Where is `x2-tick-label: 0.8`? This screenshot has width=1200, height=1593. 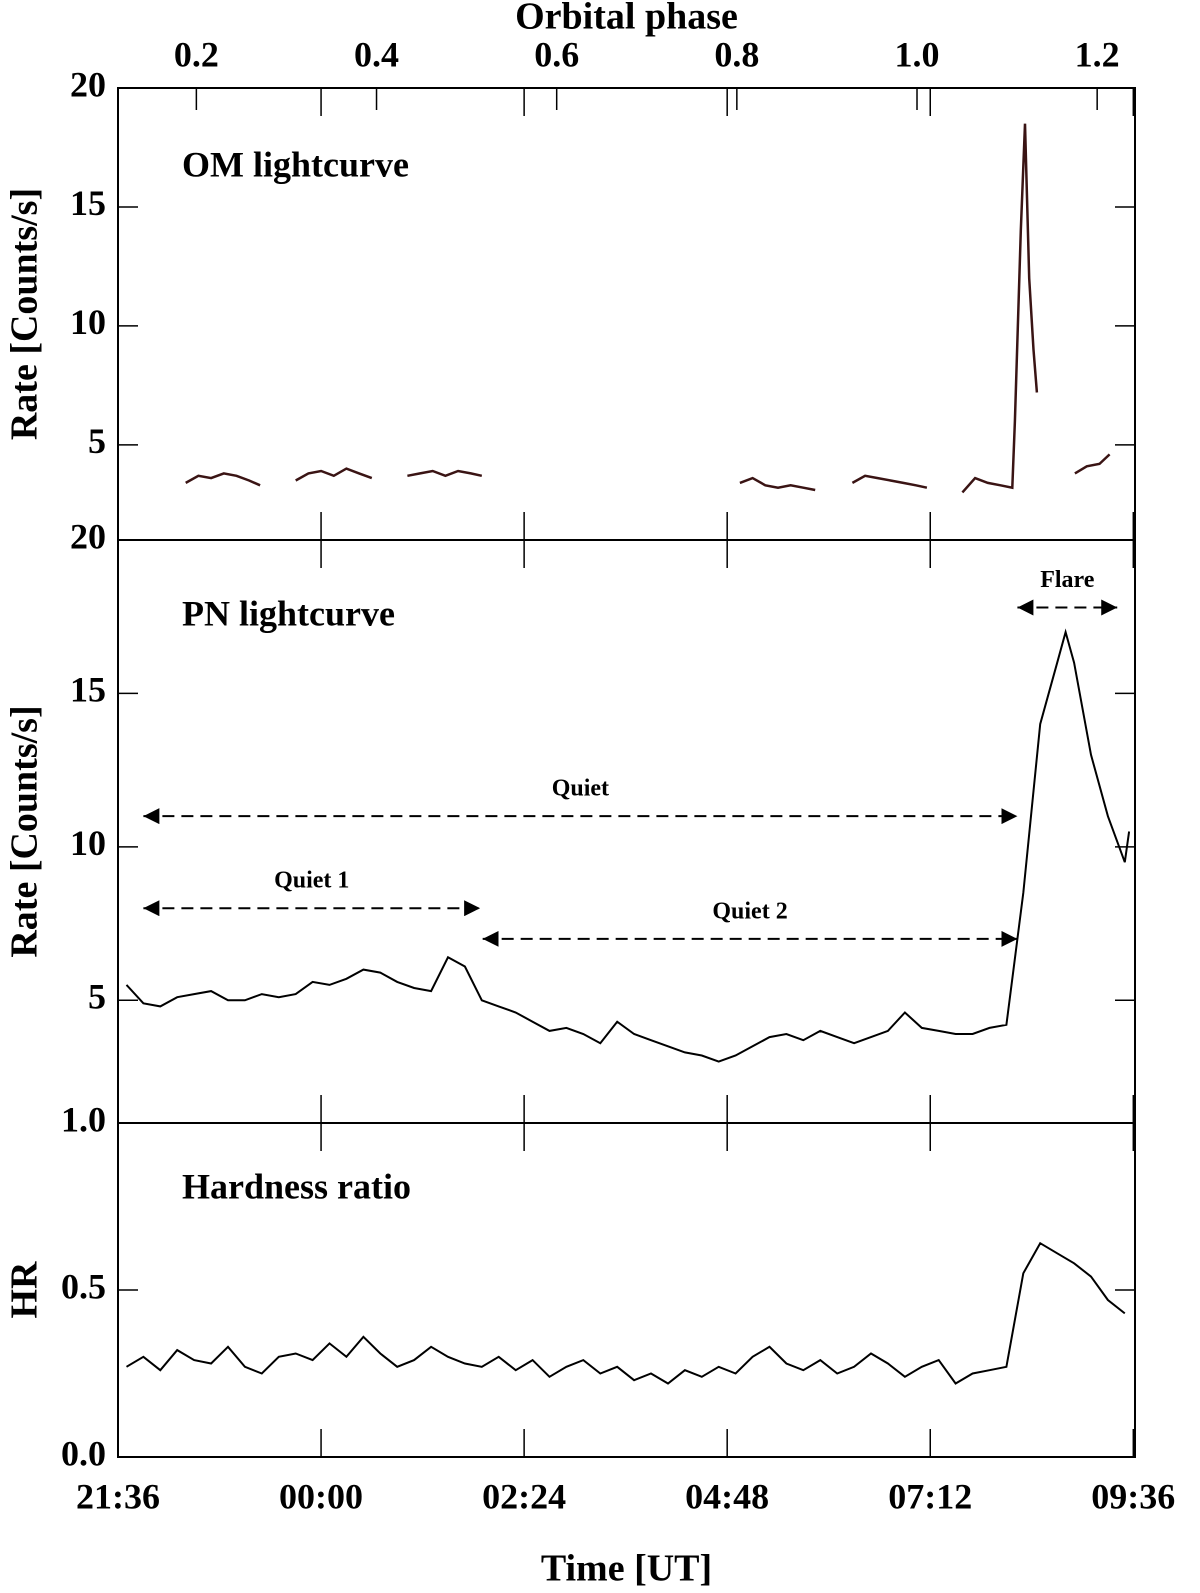
x2-tick-label: 0.8 is located at coordinates (736, 54).